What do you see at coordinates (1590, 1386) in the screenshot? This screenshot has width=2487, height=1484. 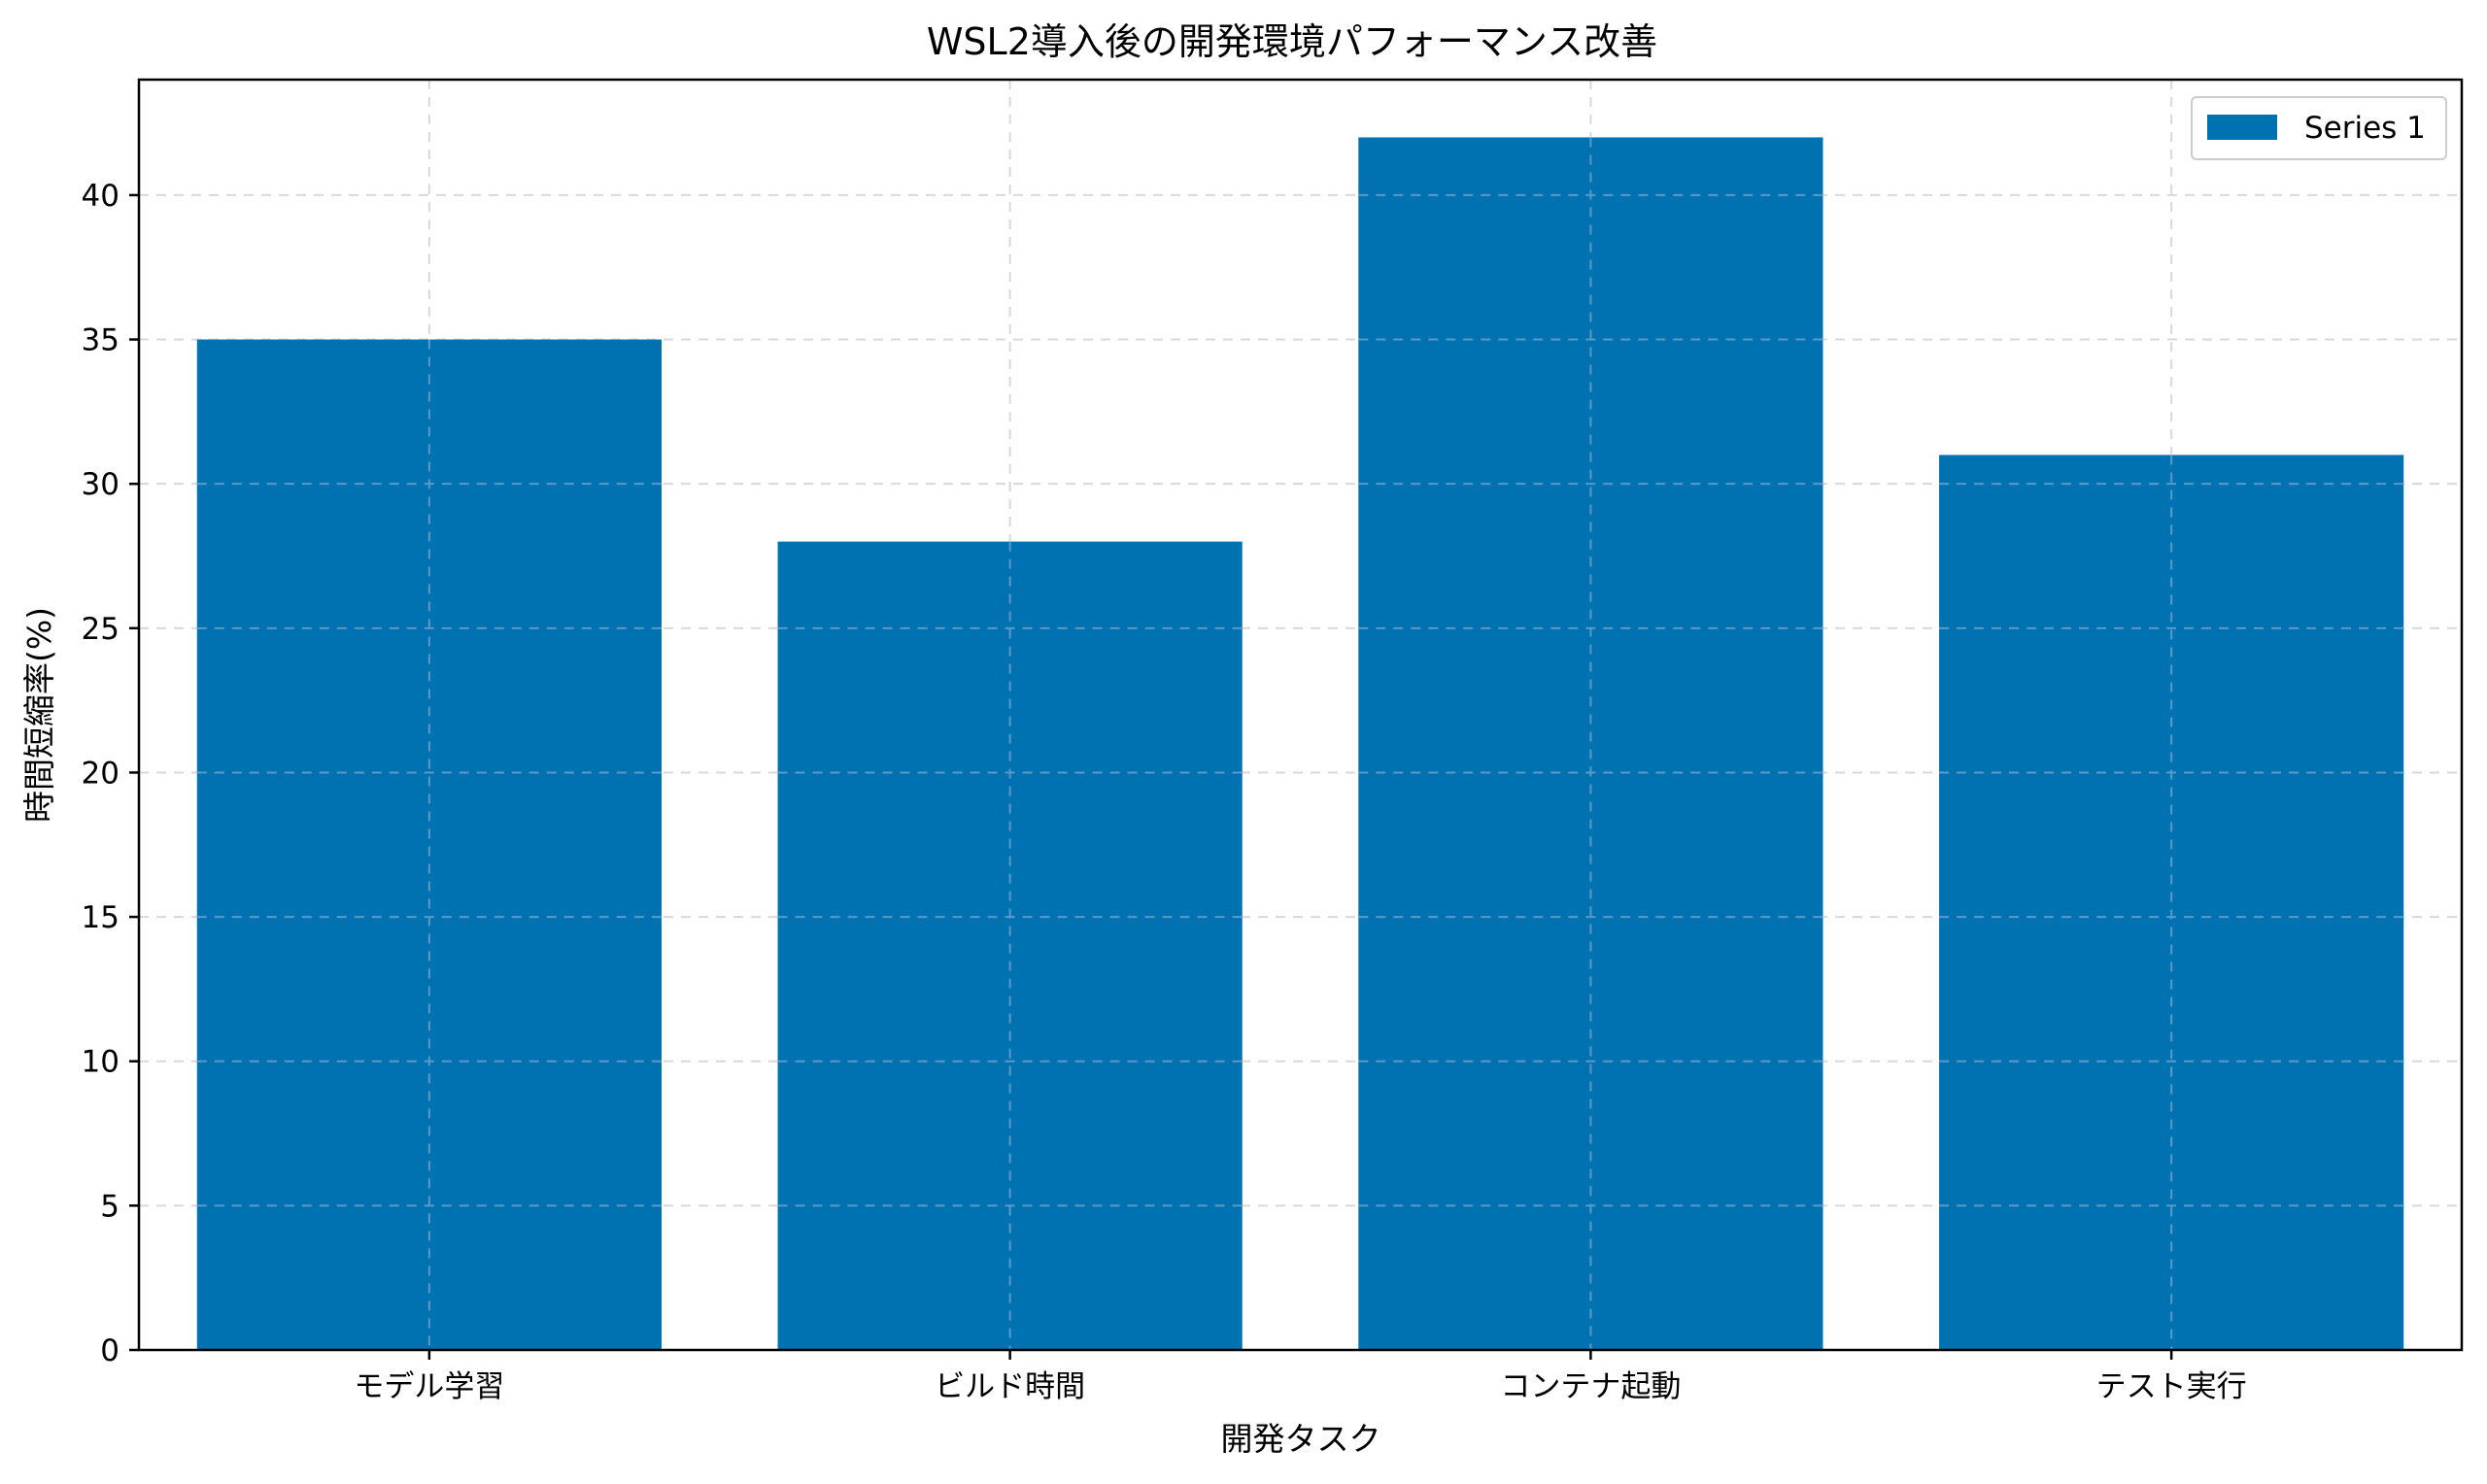 I see `x-tick-label: コンテナ起動` at bounding box center [1590, 1386].